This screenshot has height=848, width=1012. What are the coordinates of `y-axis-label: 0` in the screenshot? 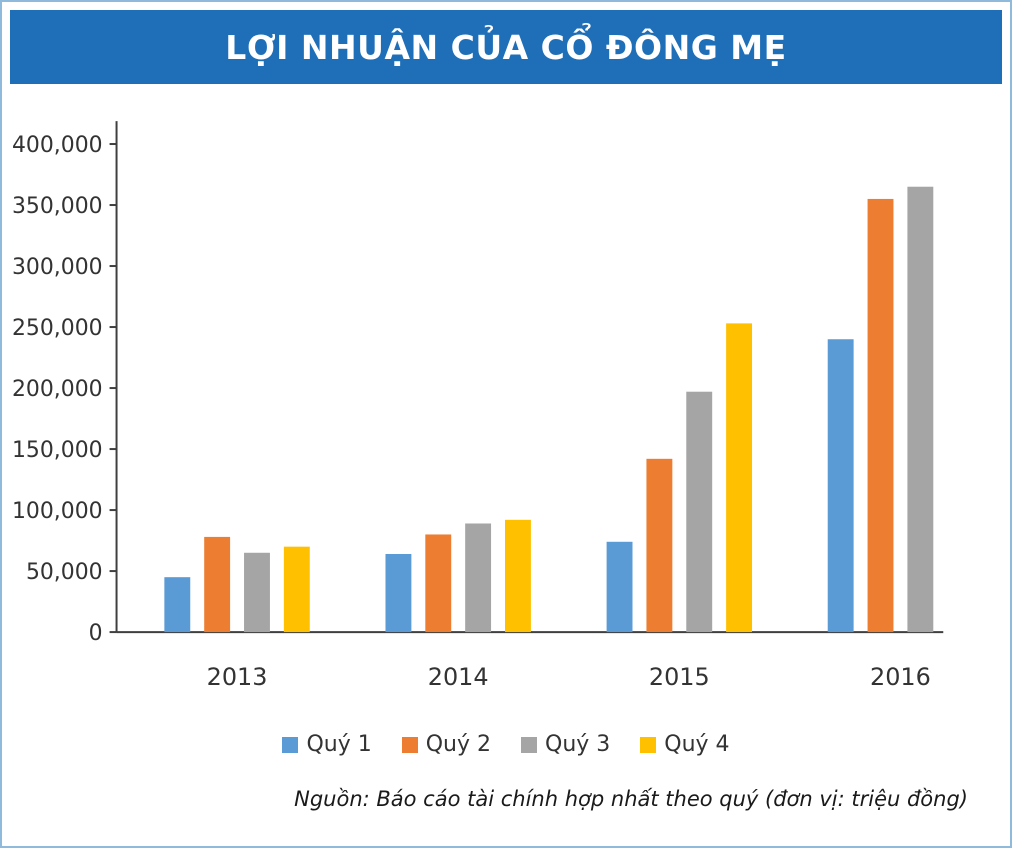 It's located at (96, 633).